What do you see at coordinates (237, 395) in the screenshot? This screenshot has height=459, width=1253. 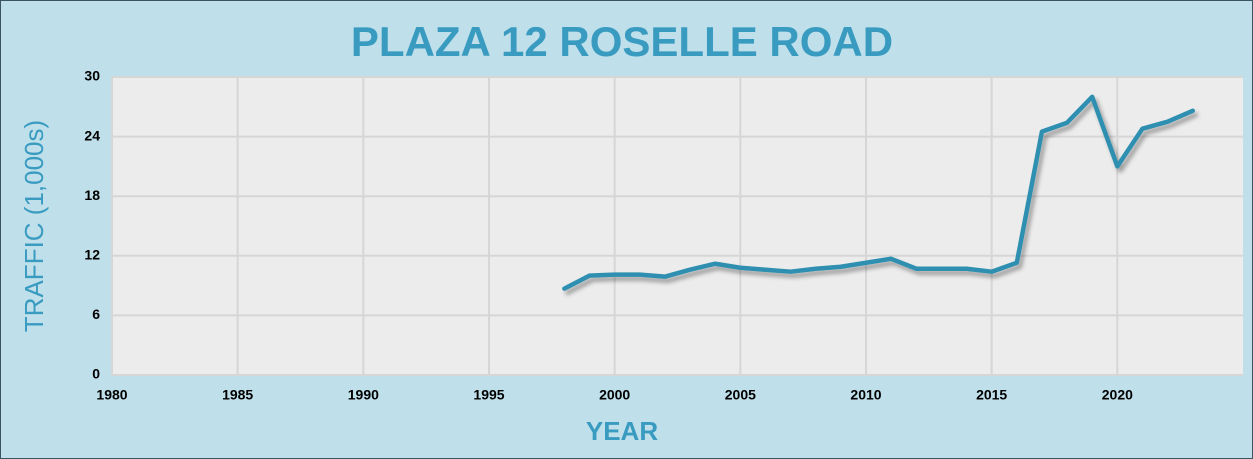 I see `x-tick-label: 1985` at bounding box center [237, 395].